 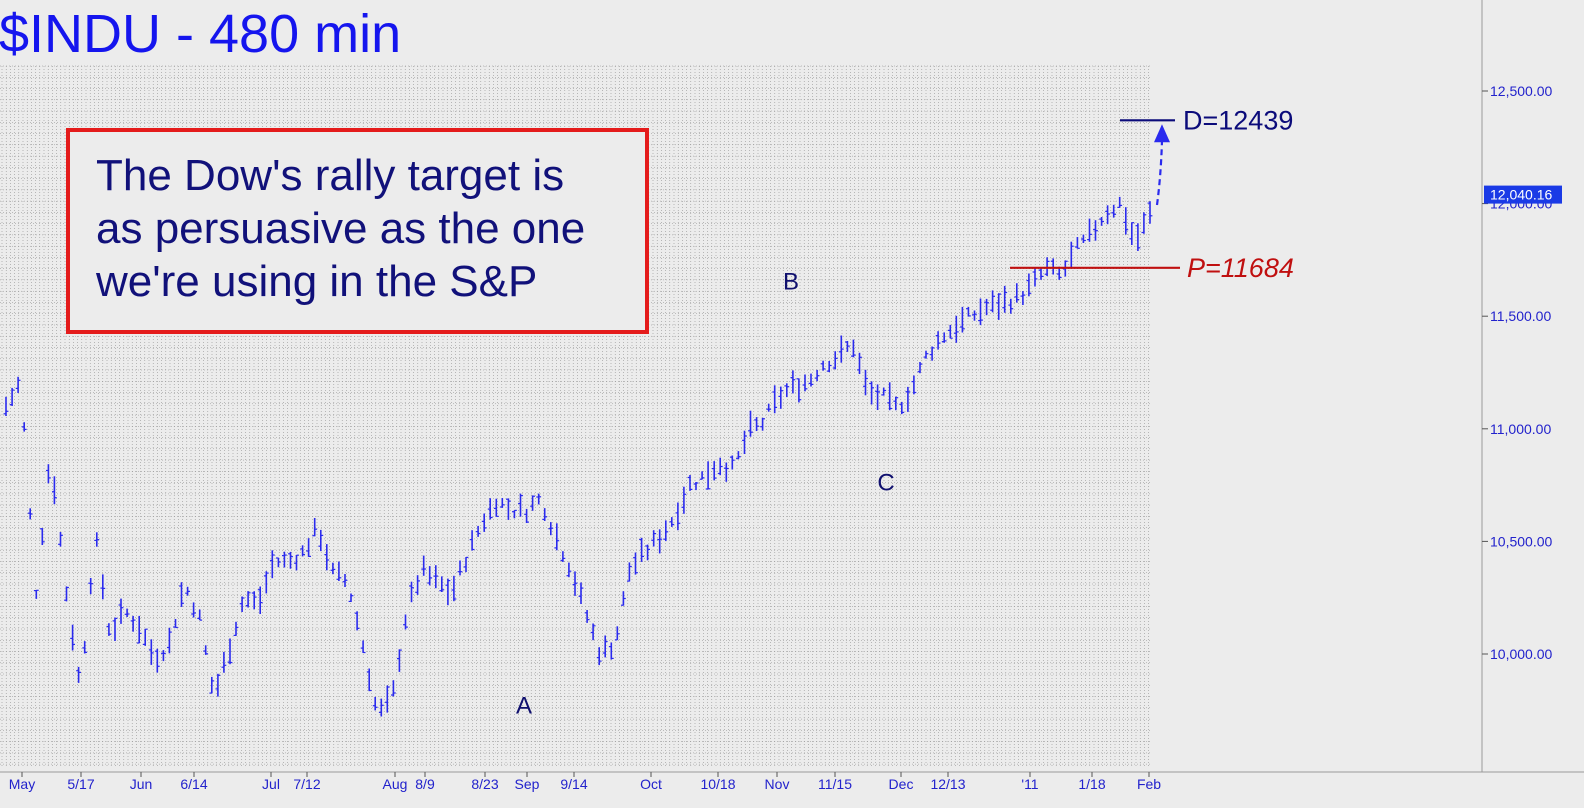 What do you see at coordinates (306, 784) in the screenshot?
I see `x-tick-label: 7/12` at bounding box center [306, 784].